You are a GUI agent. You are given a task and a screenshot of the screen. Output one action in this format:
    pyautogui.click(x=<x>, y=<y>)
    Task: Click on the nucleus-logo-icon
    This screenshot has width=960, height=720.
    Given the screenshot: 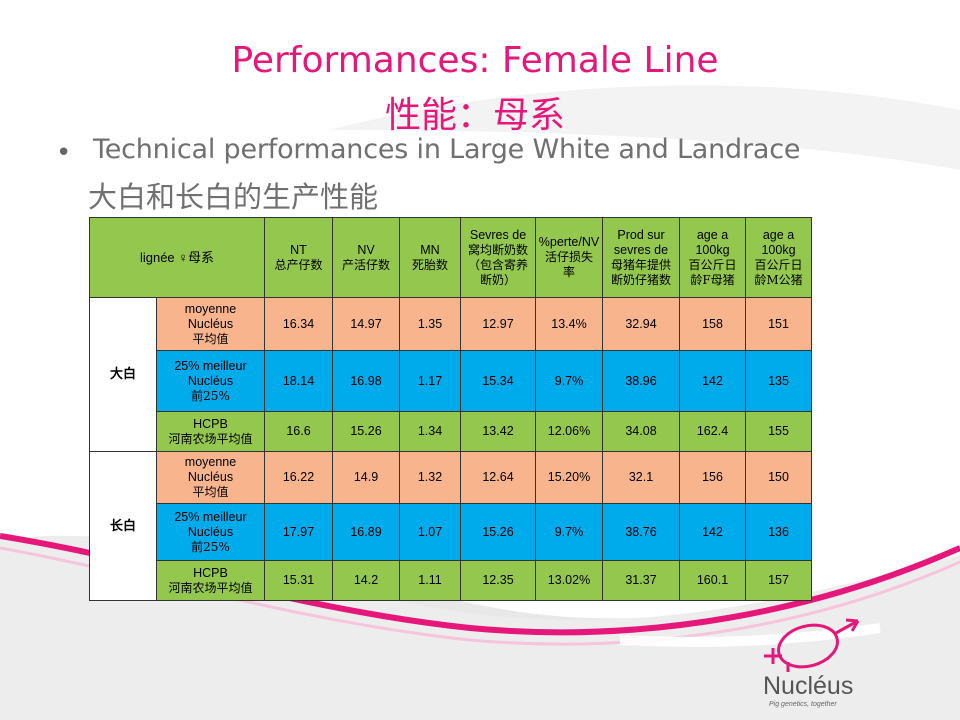 What is the action you would take?
    pyautogui.click(x=812, y=645)
    